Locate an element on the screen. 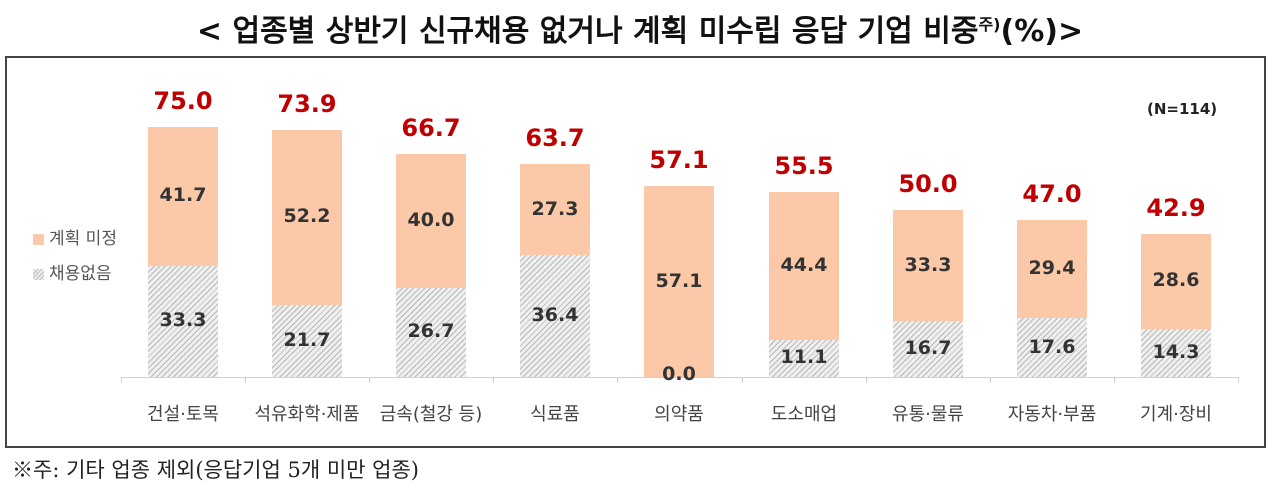  category-label: 건설·토목 is located at coordinates (183, 414).